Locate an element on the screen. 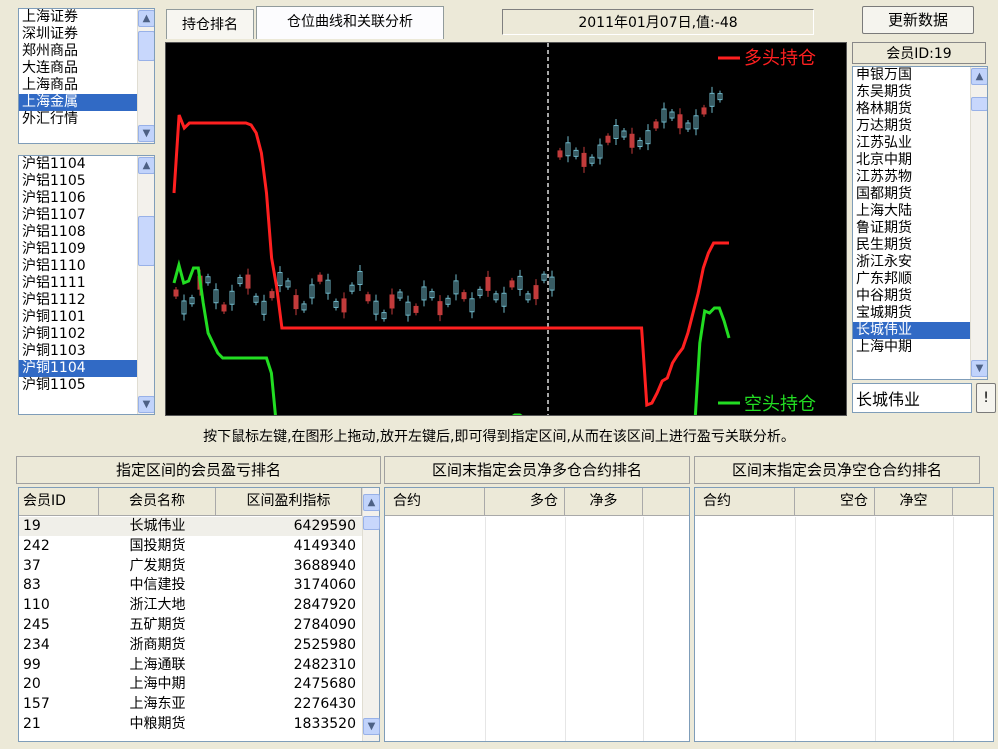 The width and height of the screenshot is (998, 749). member-list-item: 国都期货 is located at coordinates (884, 194).